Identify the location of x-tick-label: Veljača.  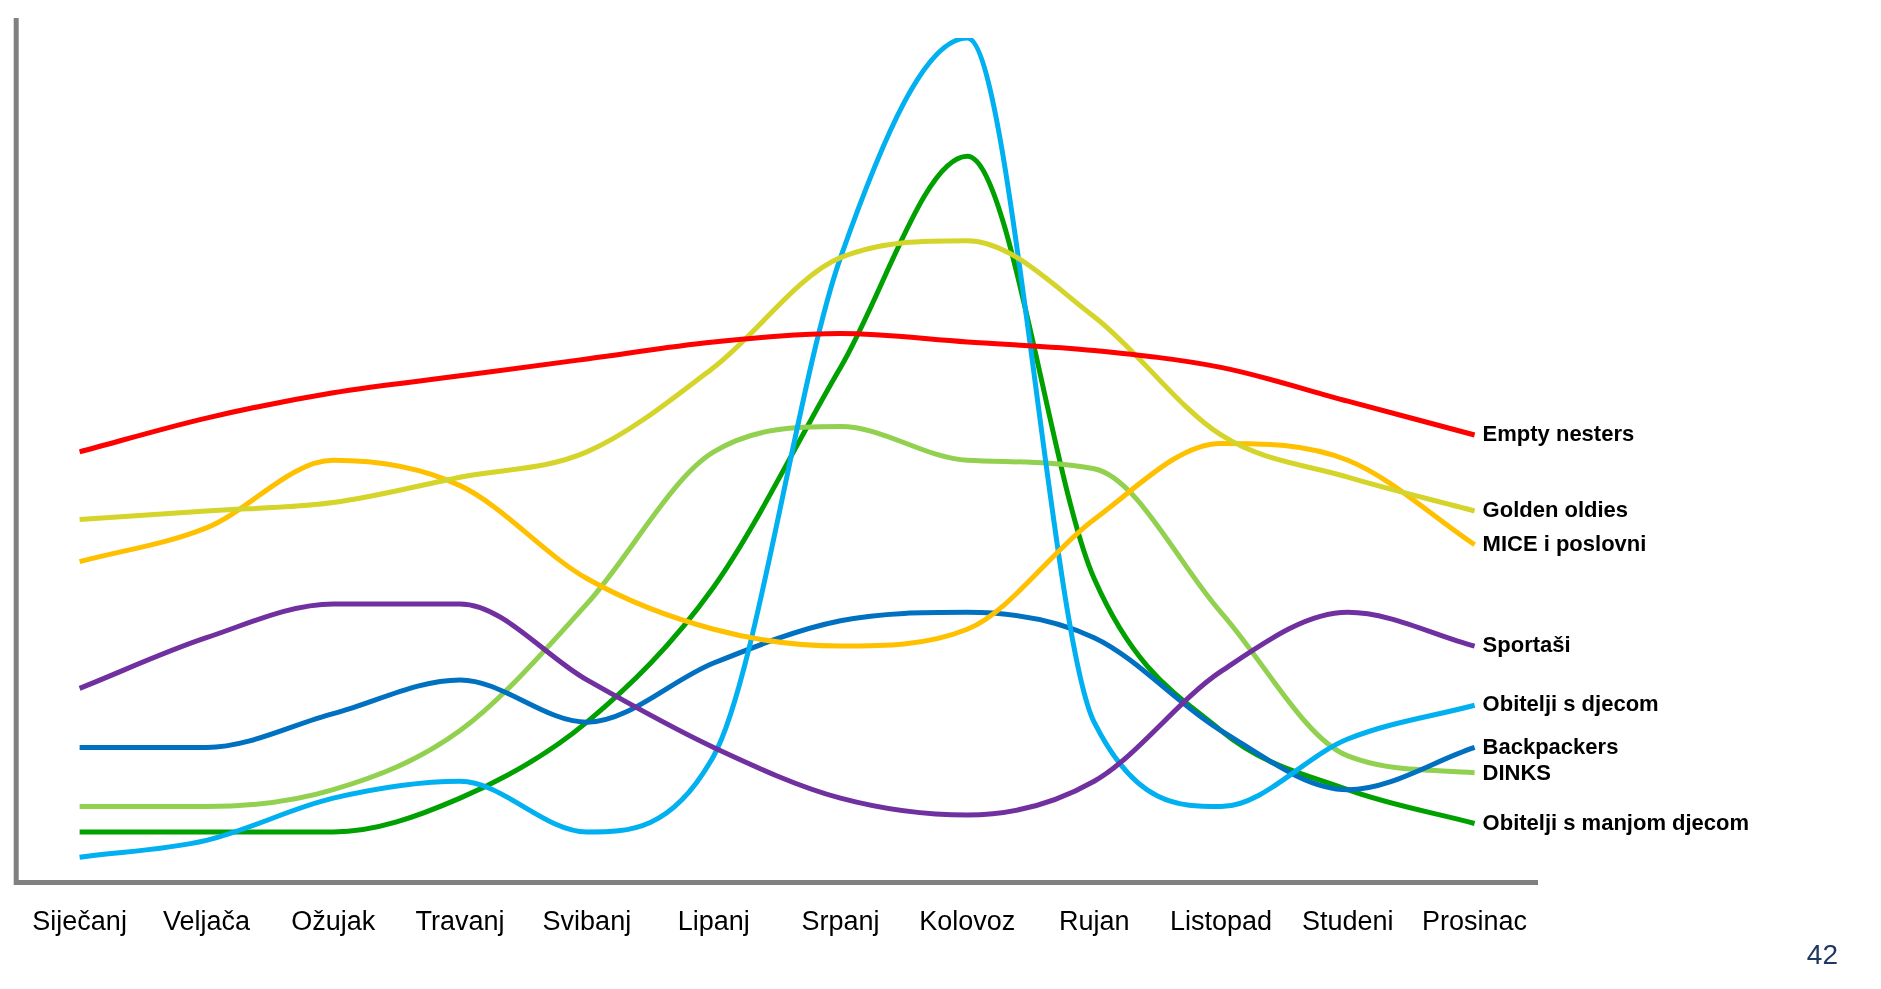
(206, 921).